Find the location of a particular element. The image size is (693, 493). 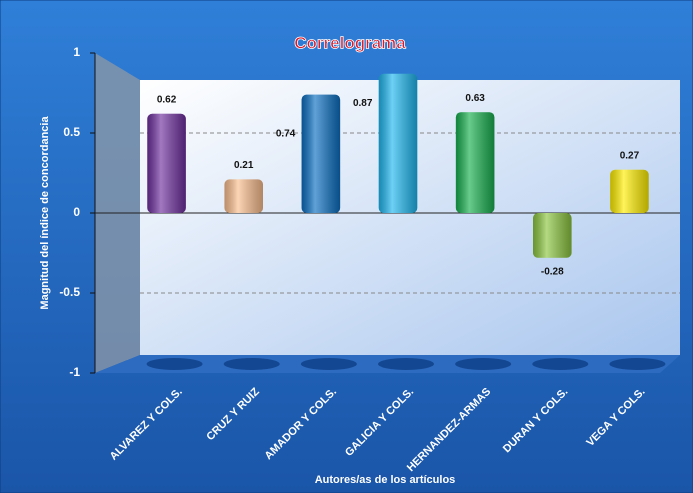

y-axis-label: Magnitud del índice de concordancia is located at coordinates (45, 213).